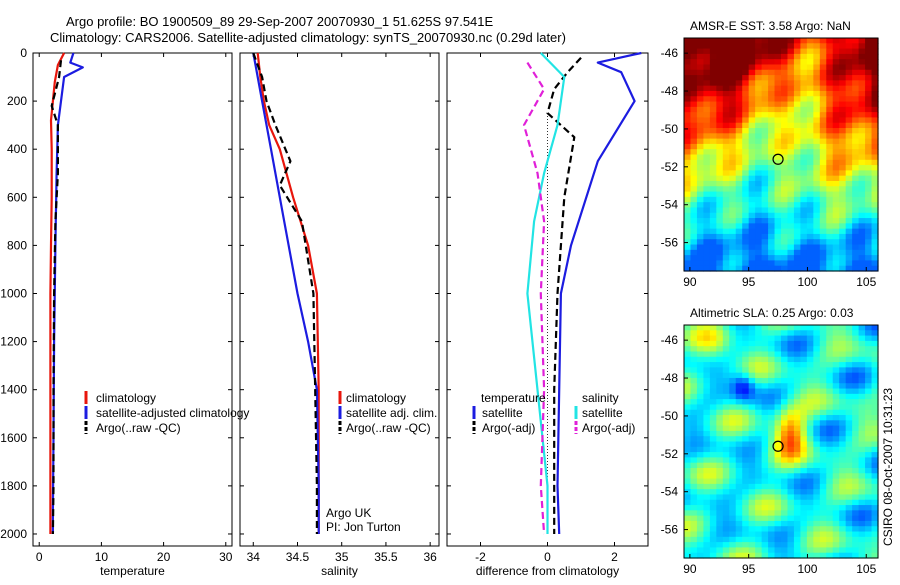 The height and width of the screenshot is (585, 900). What do you see at coordinates (132, 571) in the screenshot?
I see `temperature-xlabel: temperature` at bounding box center [132, 571].